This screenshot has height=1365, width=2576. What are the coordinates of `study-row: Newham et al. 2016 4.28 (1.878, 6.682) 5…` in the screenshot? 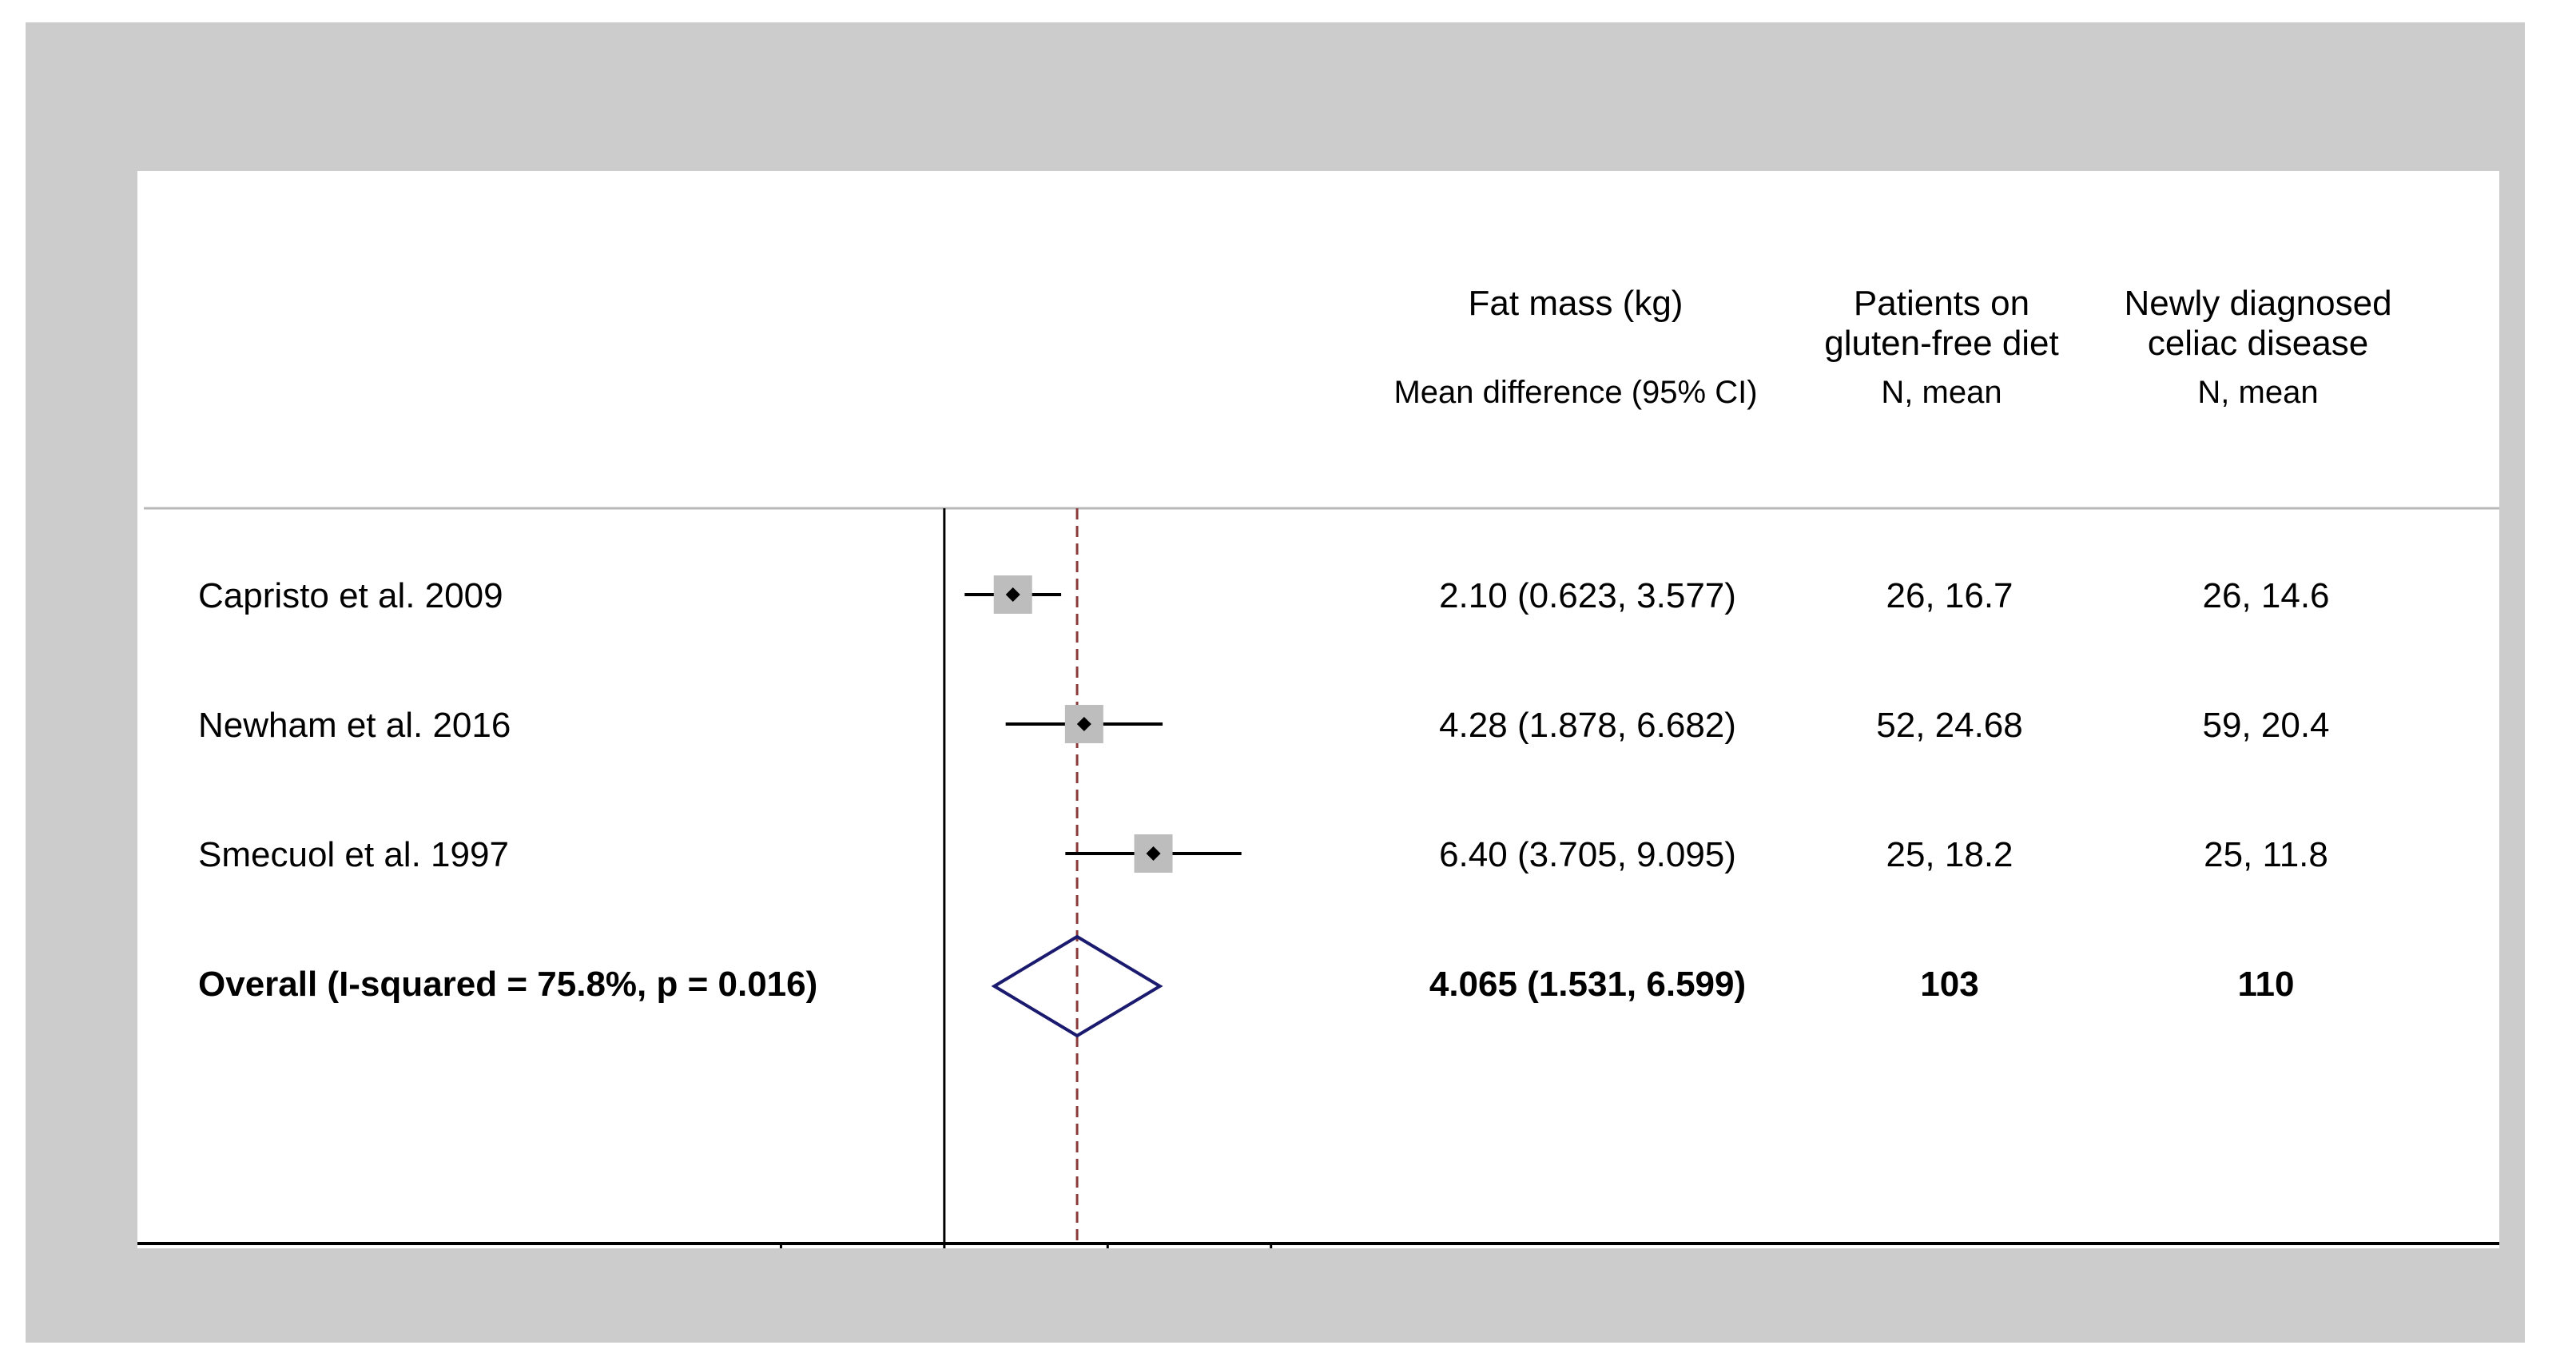 It's located at (1264, 725).